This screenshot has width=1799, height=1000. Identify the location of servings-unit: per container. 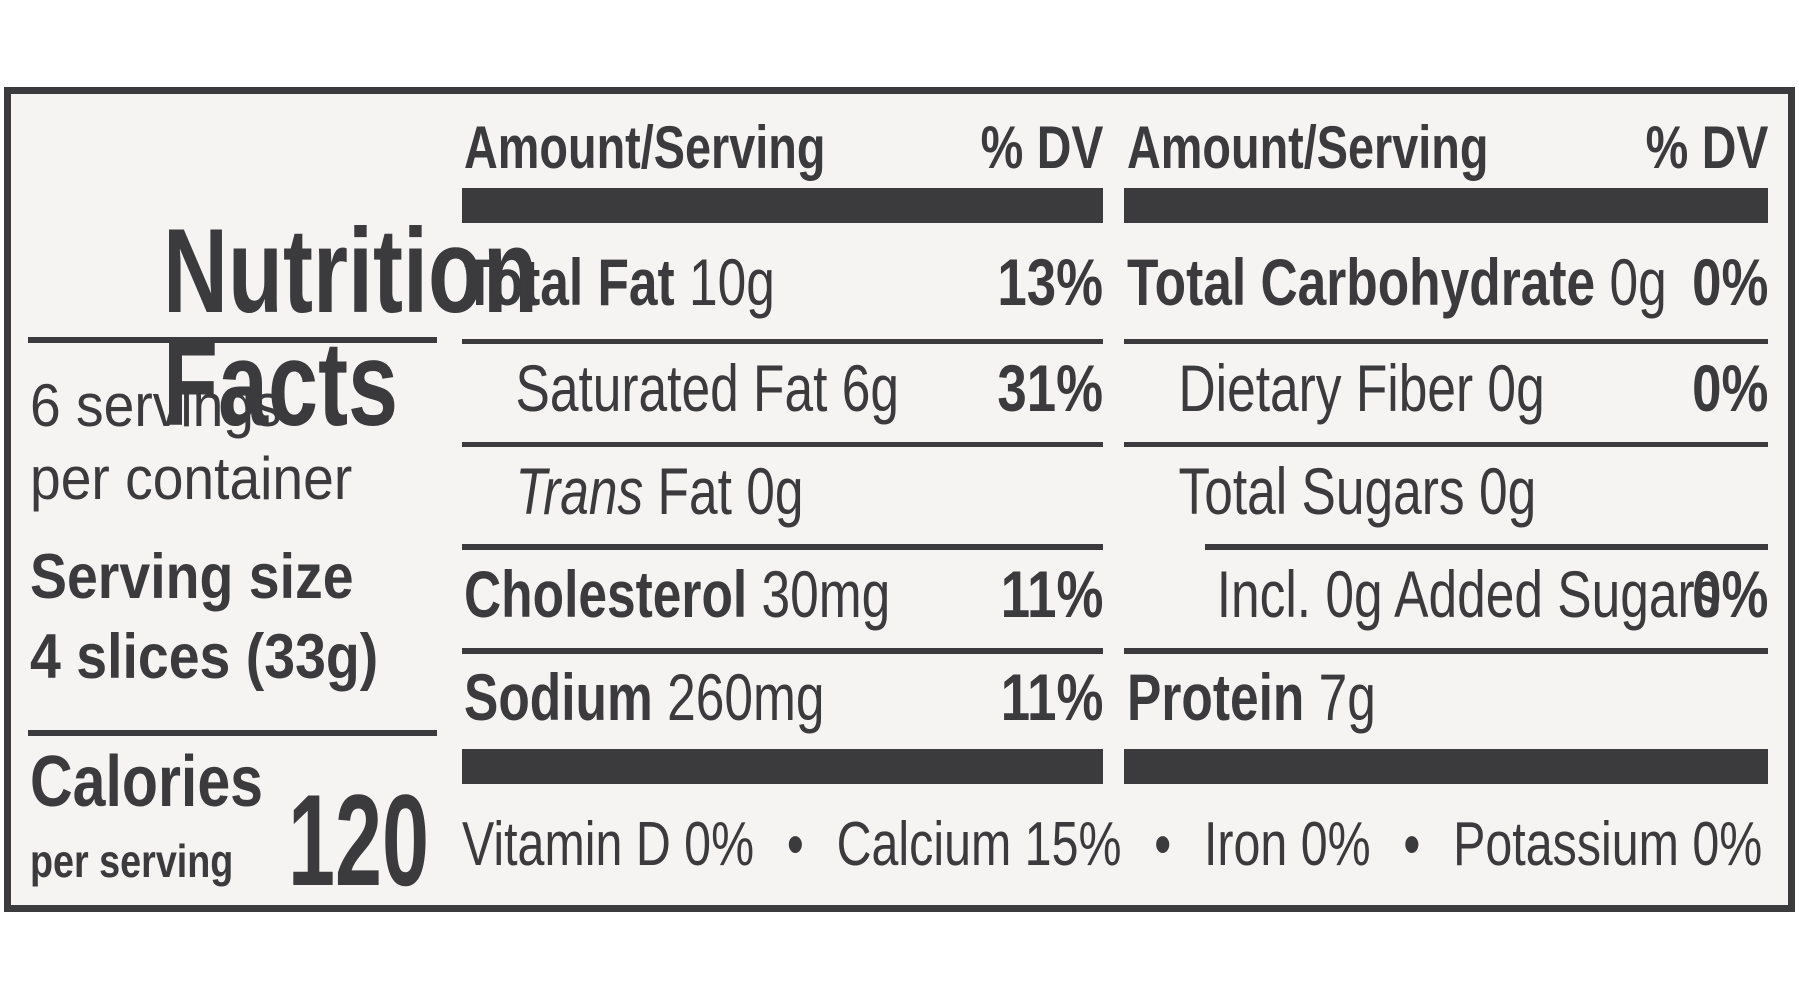
(191, 478).